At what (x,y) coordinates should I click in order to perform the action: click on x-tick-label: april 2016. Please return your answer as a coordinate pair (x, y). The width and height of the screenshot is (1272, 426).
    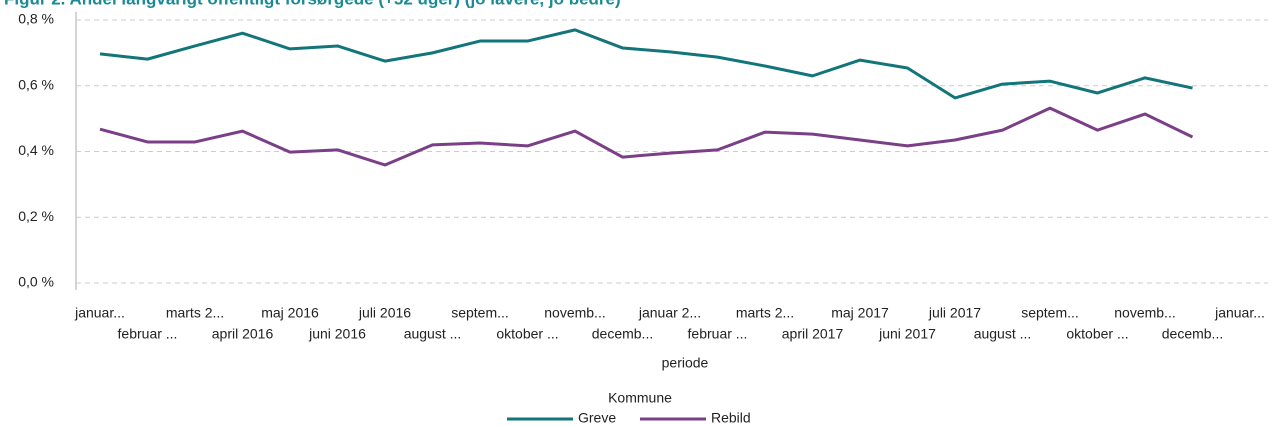
    Looking at the image, I should click on (243, 334).